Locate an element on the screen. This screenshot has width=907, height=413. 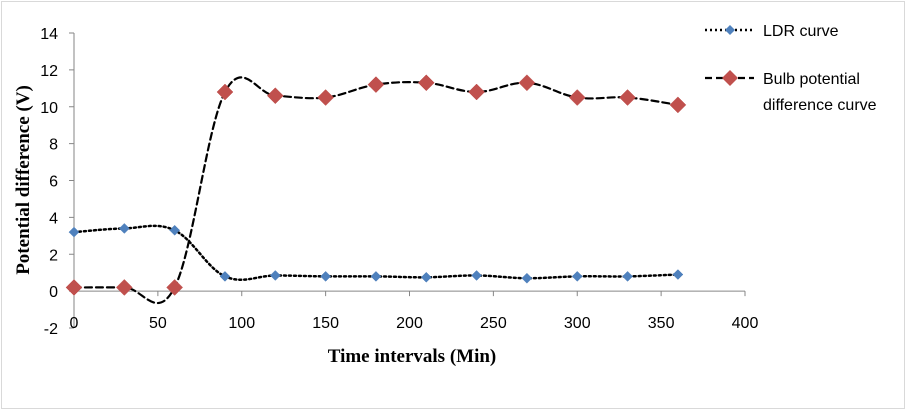
y-tick-label: 6 is located at coordinates (53, 182).